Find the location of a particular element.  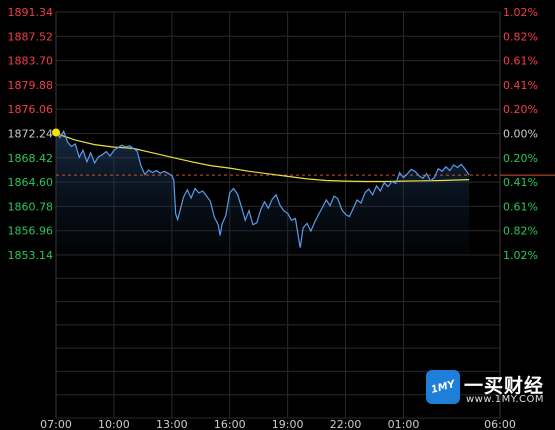

y-tick-label-left: 1876.06 is located at coordinates (31, 109).